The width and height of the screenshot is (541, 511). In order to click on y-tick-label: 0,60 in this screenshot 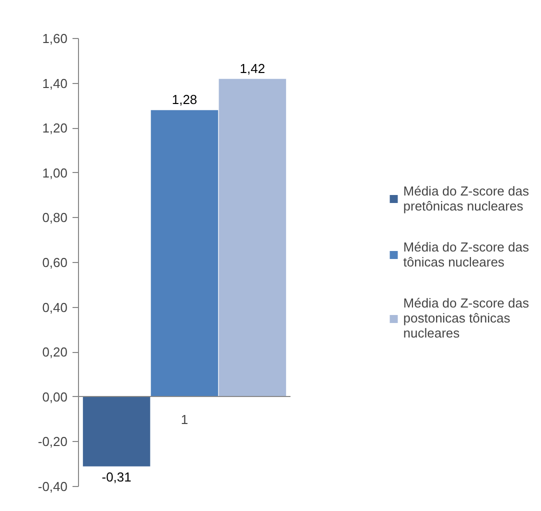, I will do `click(55, 262)`.